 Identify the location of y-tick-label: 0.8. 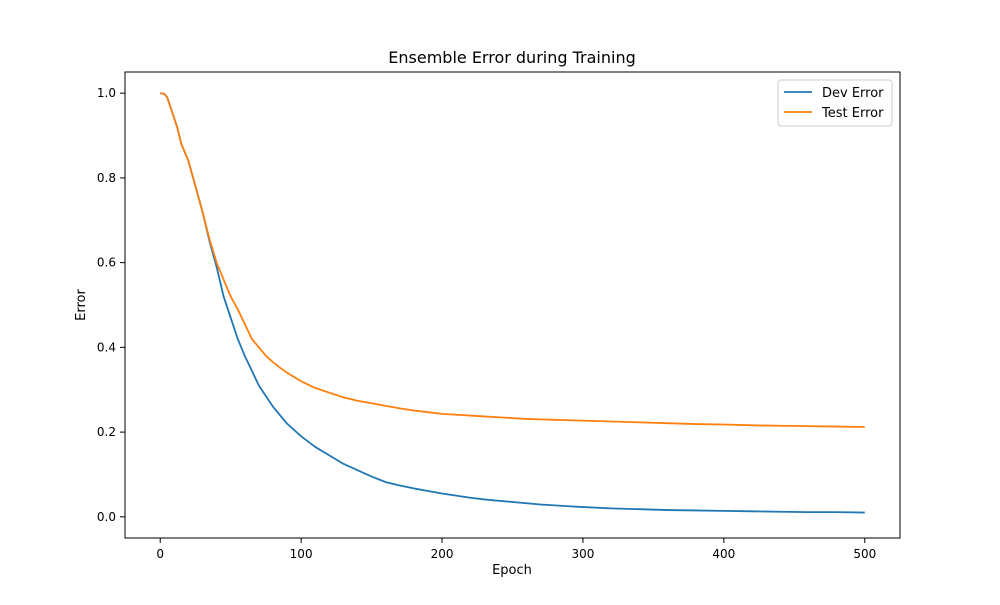
(106, 178).